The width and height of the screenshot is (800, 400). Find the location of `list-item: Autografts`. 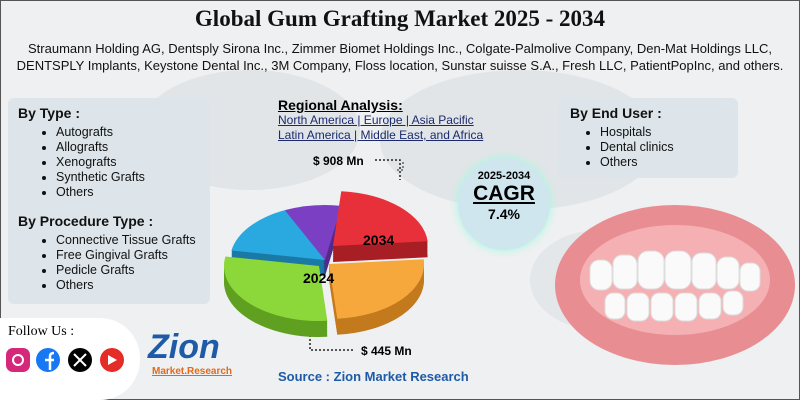

list-item: Autografts is located at coordinates (132, 132).